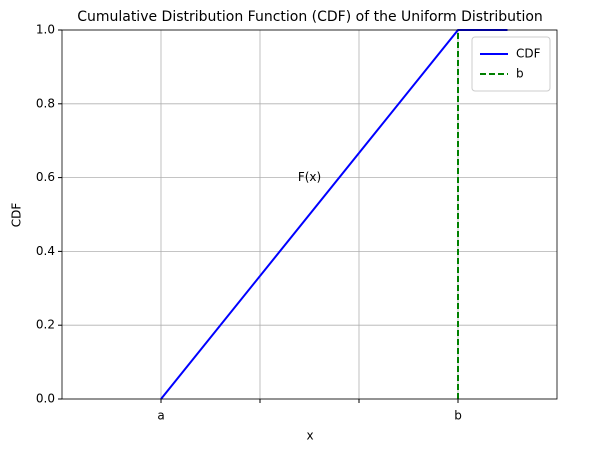 The height and width of the screenshot is (453, 596). What do you see at coordinates (45, 399) in the screenshot?
I see `y-tick-label: 0.0` at bounding box center [45, 399].